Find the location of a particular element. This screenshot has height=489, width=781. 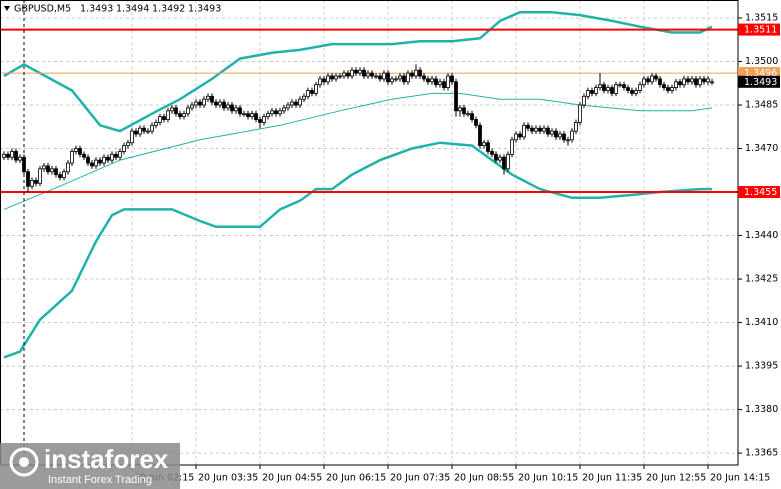

last-price-box is located at coordinates (759, 81).